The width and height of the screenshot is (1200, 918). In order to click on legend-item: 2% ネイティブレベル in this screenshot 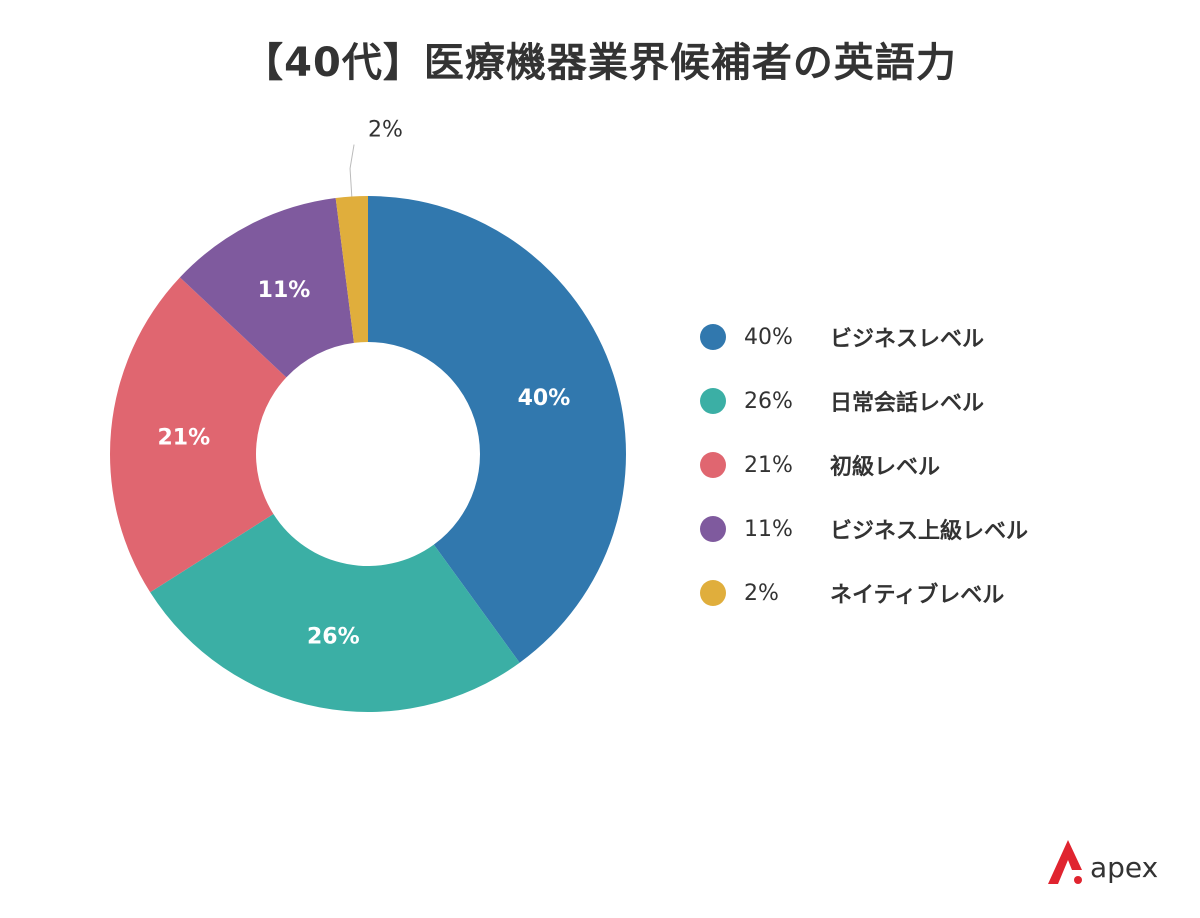, I will do `click(864, 593)`.